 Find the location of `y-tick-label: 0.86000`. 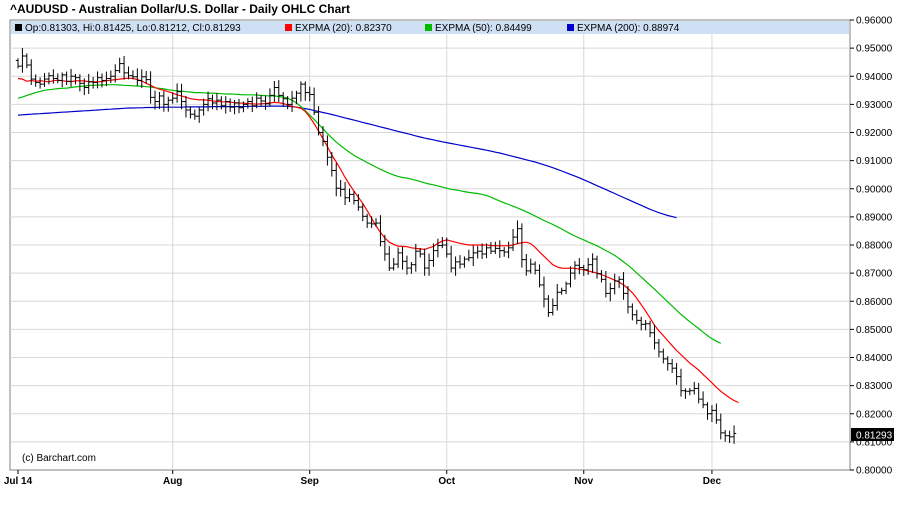

y-tick-label: 0.86000 is located at coordinates (874, 302).